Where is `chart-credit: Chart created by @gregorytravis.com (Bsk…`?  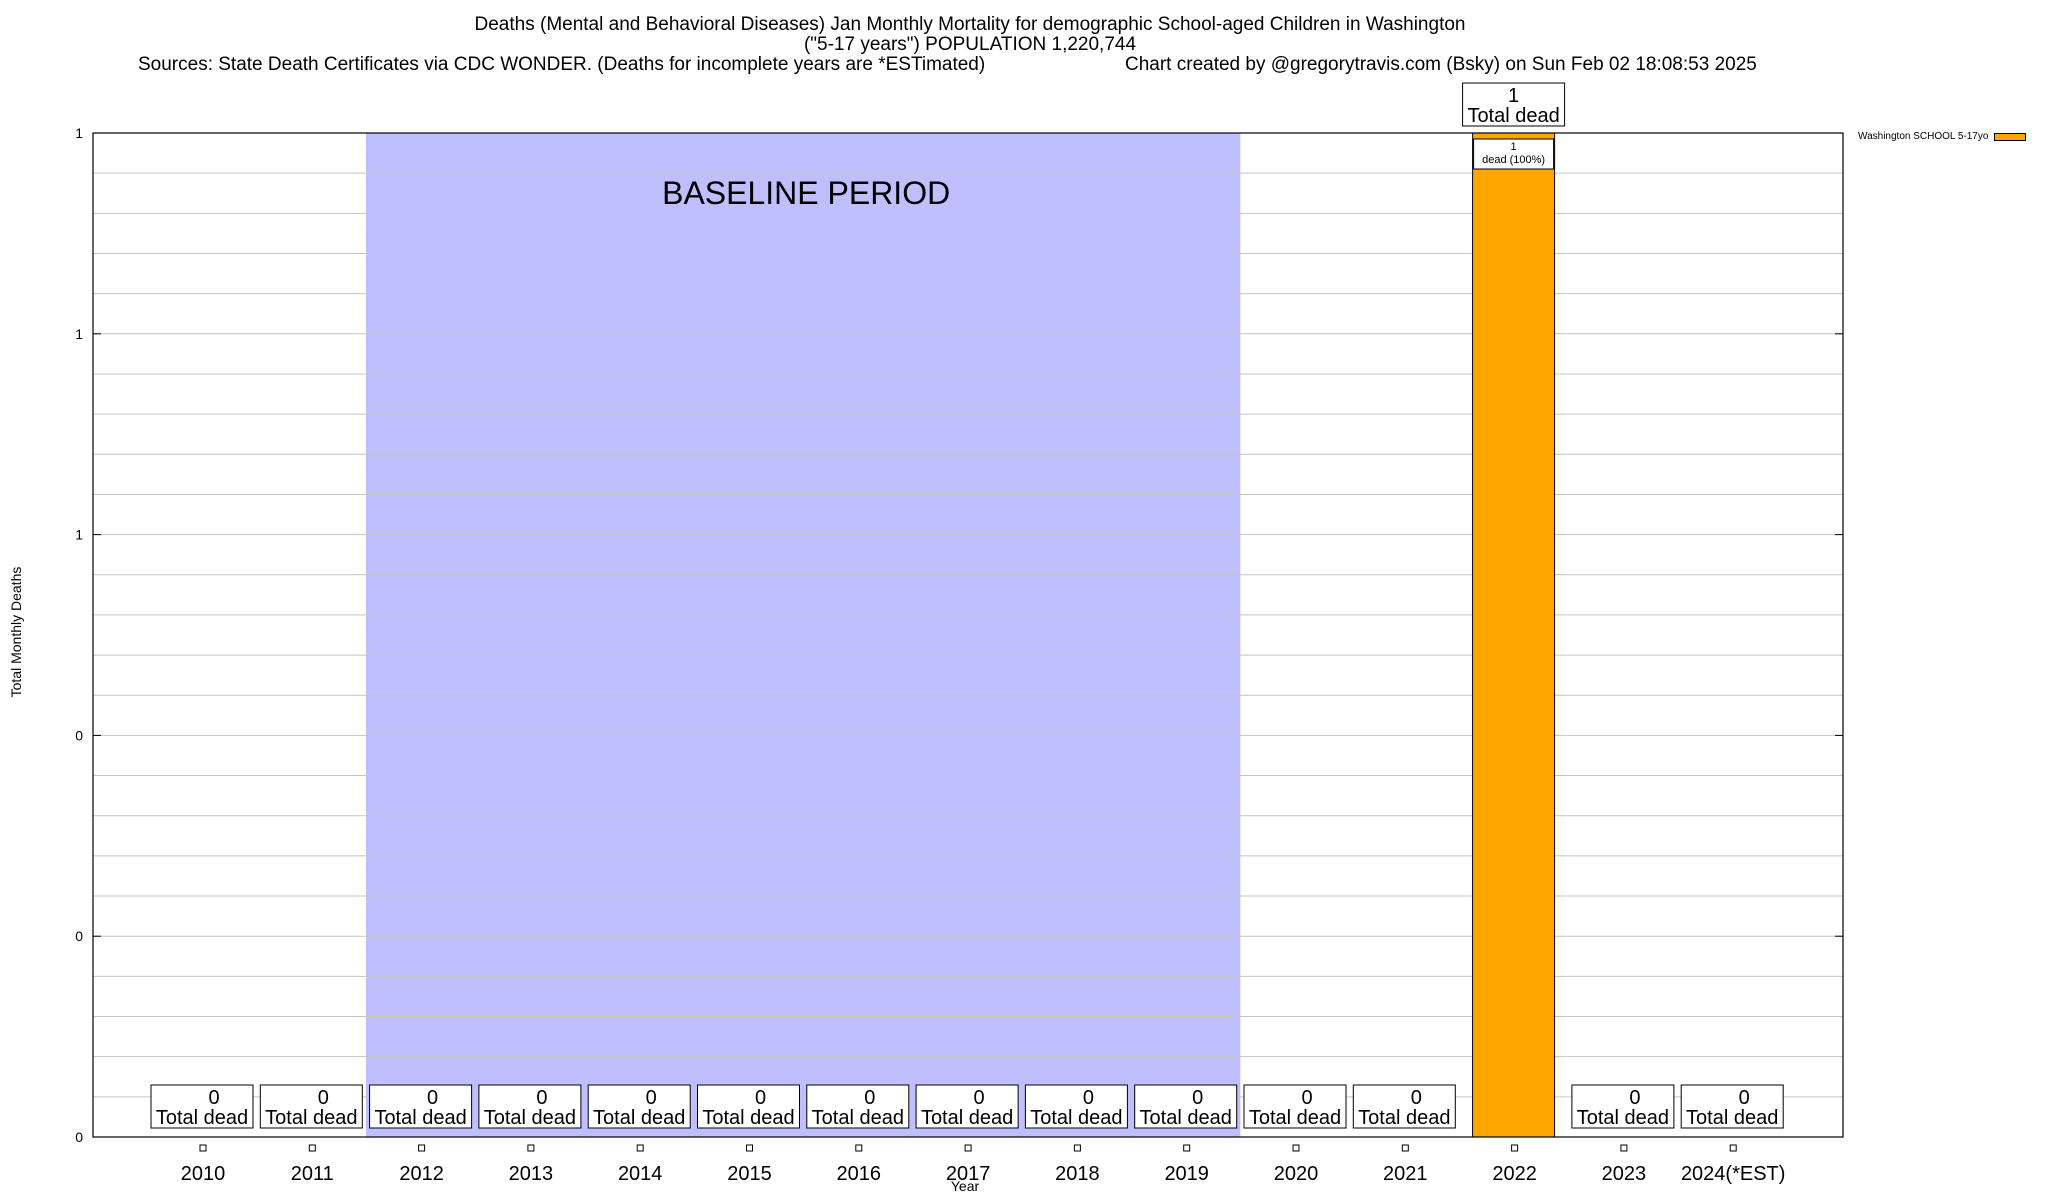 chart-credit: Chart created by @gregorytravis.com (Bsk… is located at coordinates (1441, 64).